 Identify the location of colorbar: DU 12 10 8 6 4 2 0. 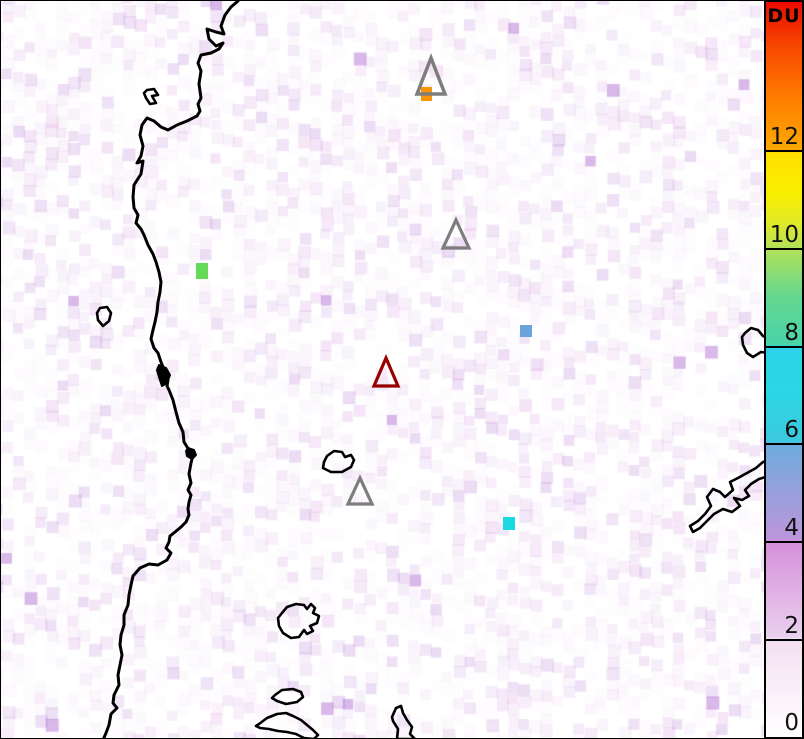
(784, 369).